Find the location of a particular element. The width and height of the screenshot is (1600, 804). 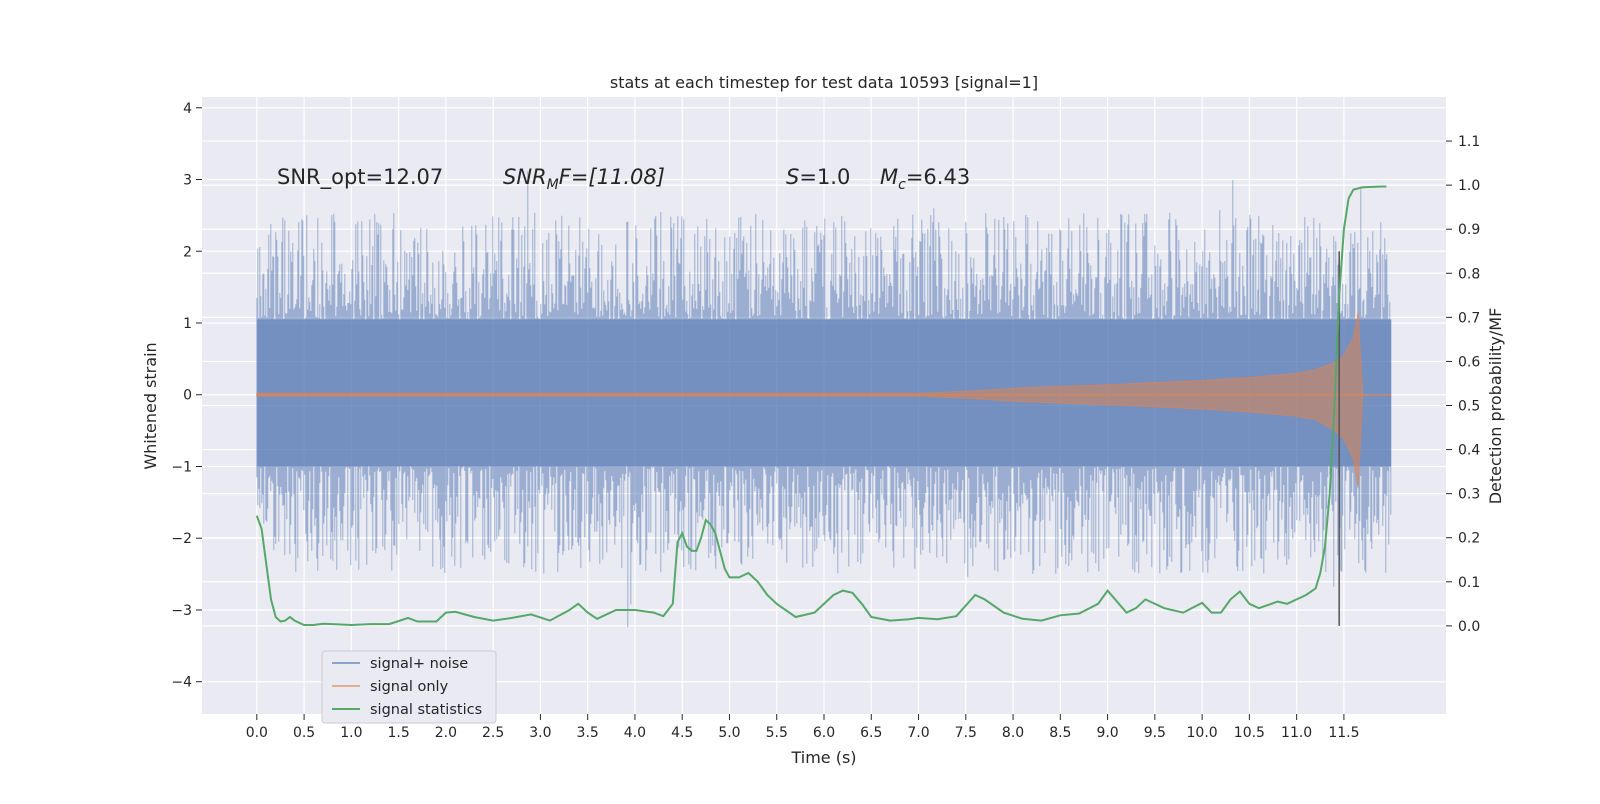

legend-label-signal-noise: signal+ noise is located at coordinates (419, 664).